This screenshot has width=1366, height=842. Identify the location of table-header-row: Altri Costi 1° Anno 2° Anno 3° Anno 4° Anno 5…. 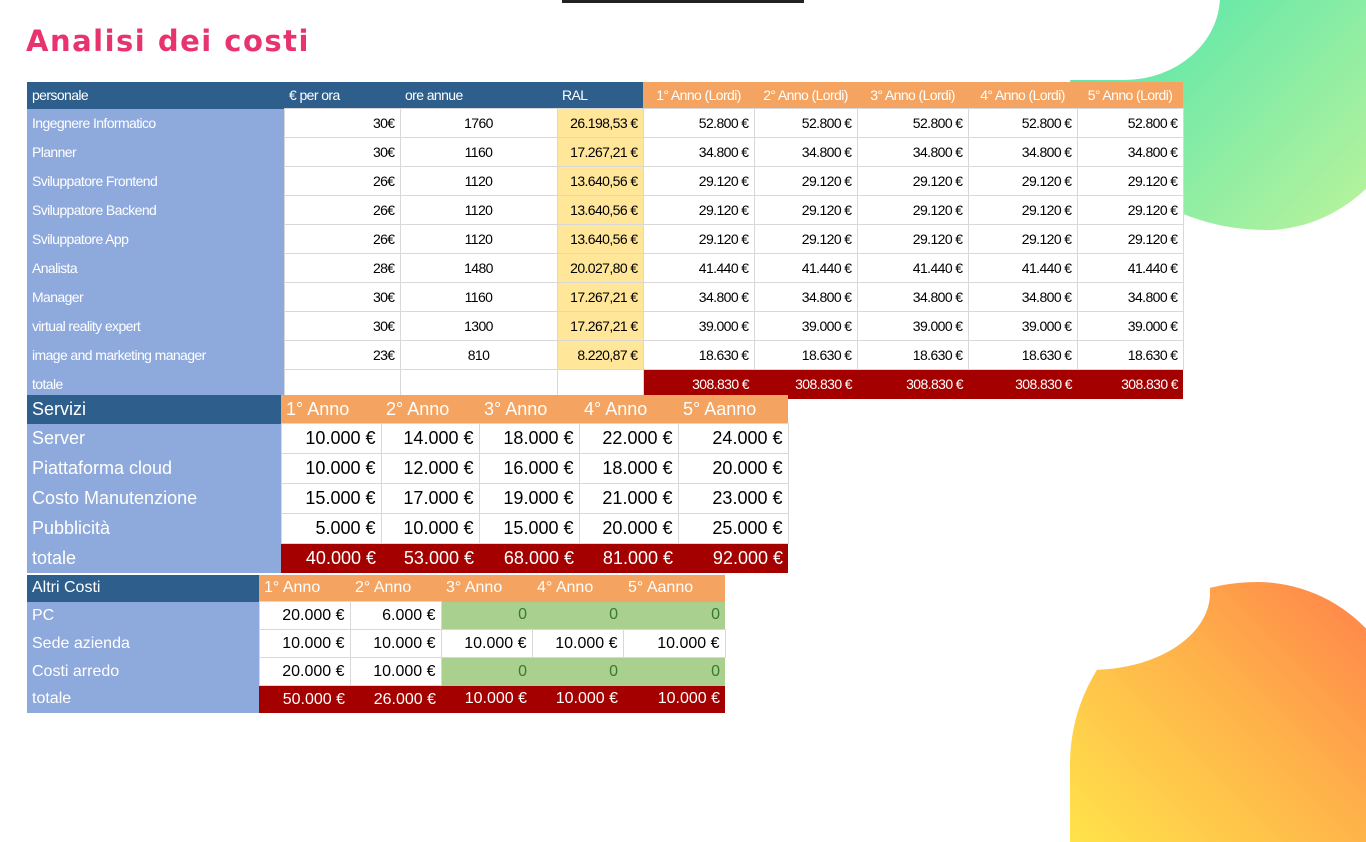
(376, 588).